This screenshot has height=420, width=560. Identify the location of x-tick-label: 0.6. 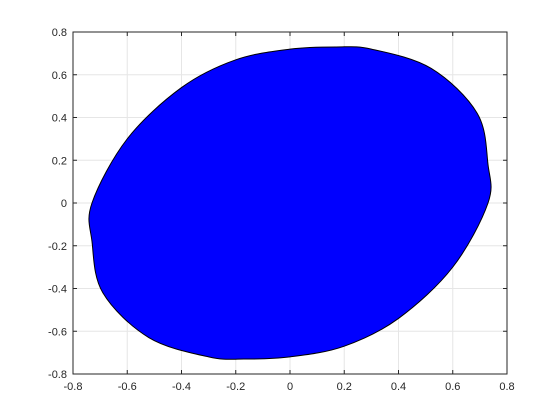
(452, 387).